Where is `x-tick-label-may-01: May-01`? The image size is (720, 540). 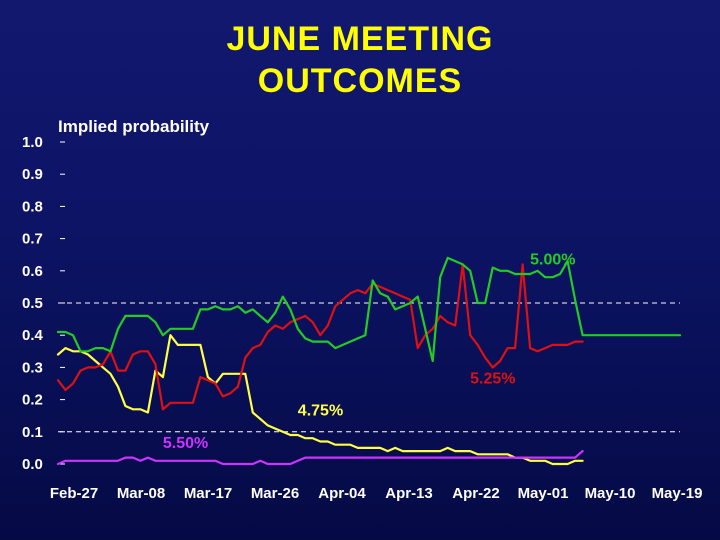 x-tick-label-may-01: May-01 is located at coordinates (543, 493).